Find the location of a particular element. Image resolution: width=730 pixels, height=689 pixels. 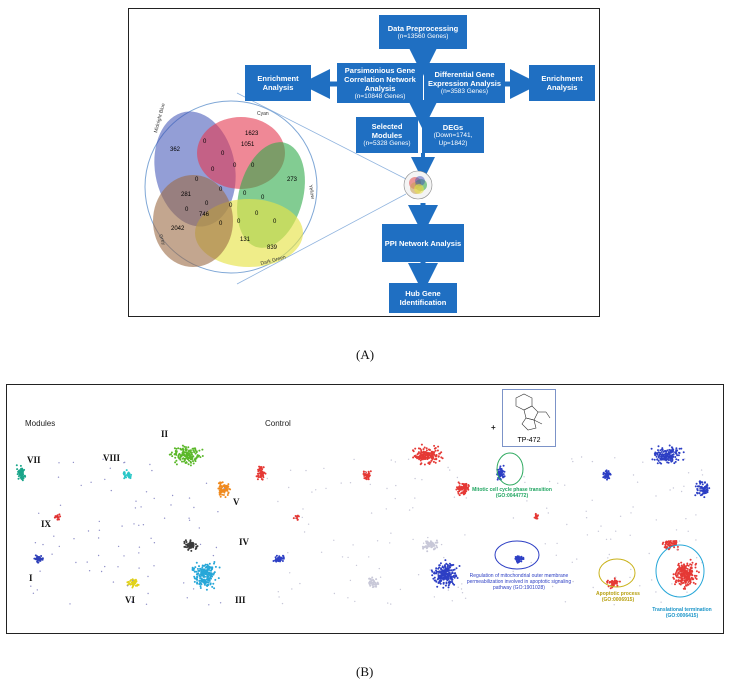

enrichment-left-box: Enrichment Analysis is located at coordinates (278, 83).